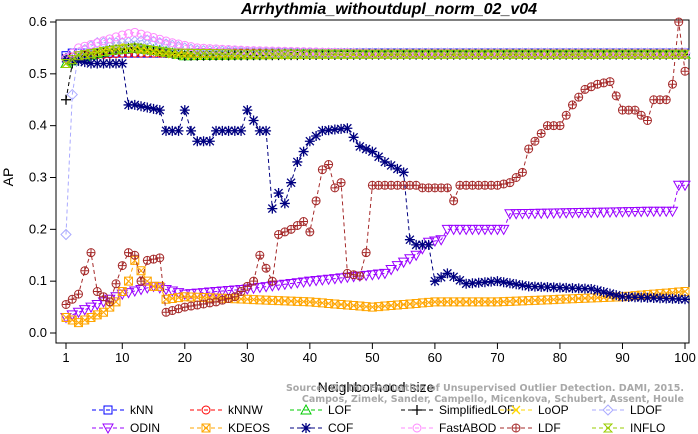 This screenshot has height=434, width=698. I want to click on x-tick-label-20: 20, so click(185, 357).